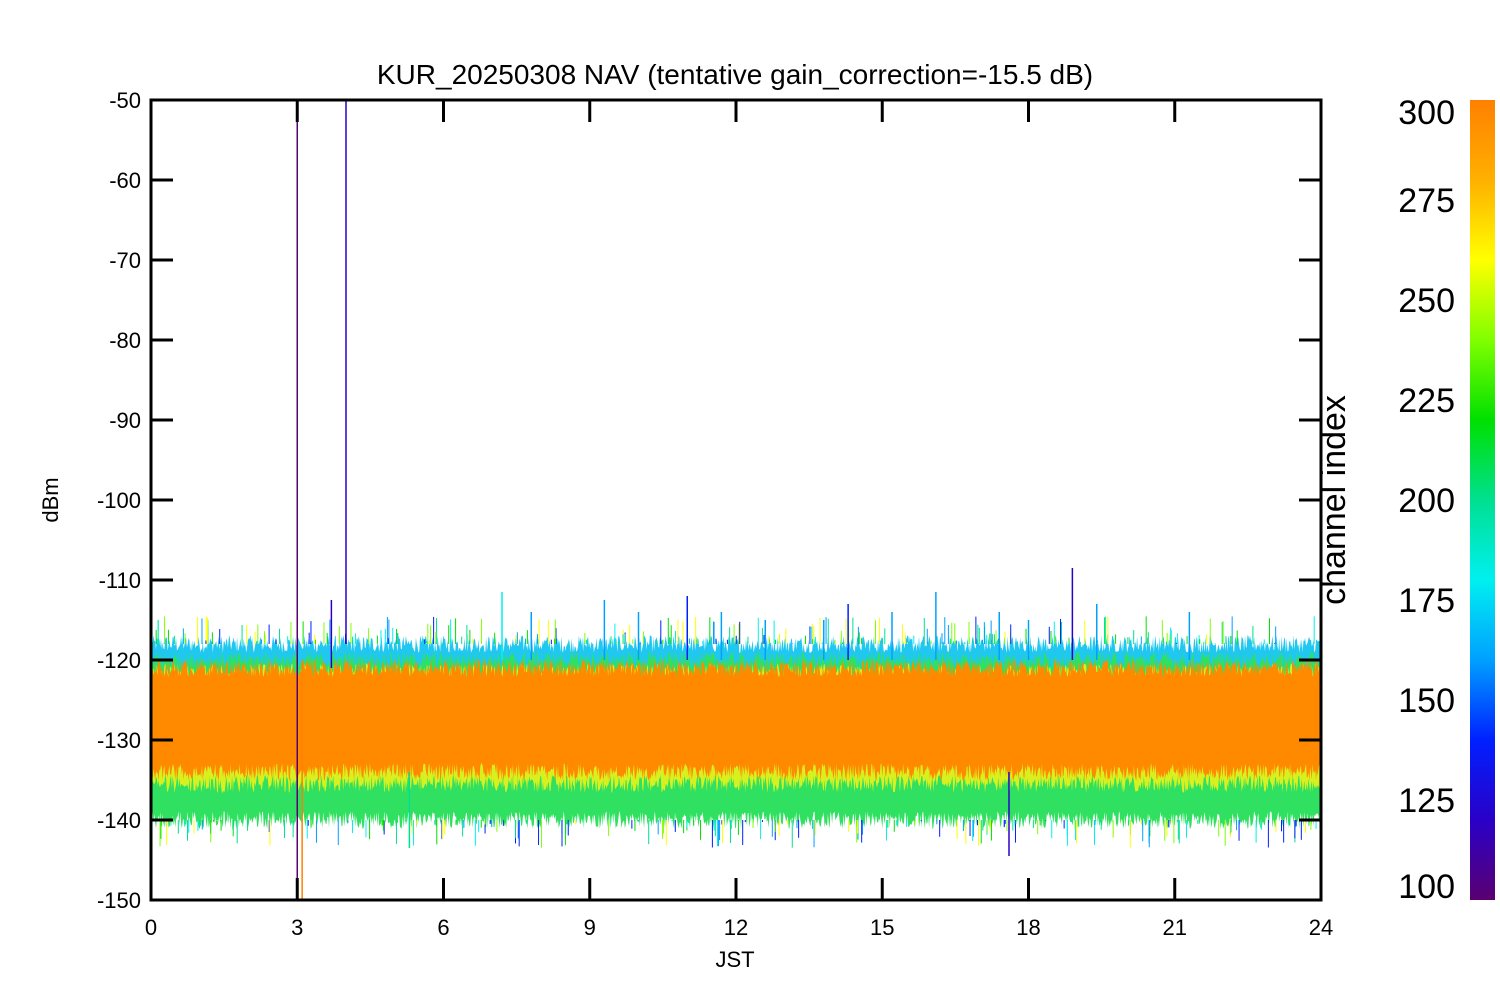 This screenshot has height=1000, width=1500. I want to click on x-tick-label: 6, so click(443, 927).